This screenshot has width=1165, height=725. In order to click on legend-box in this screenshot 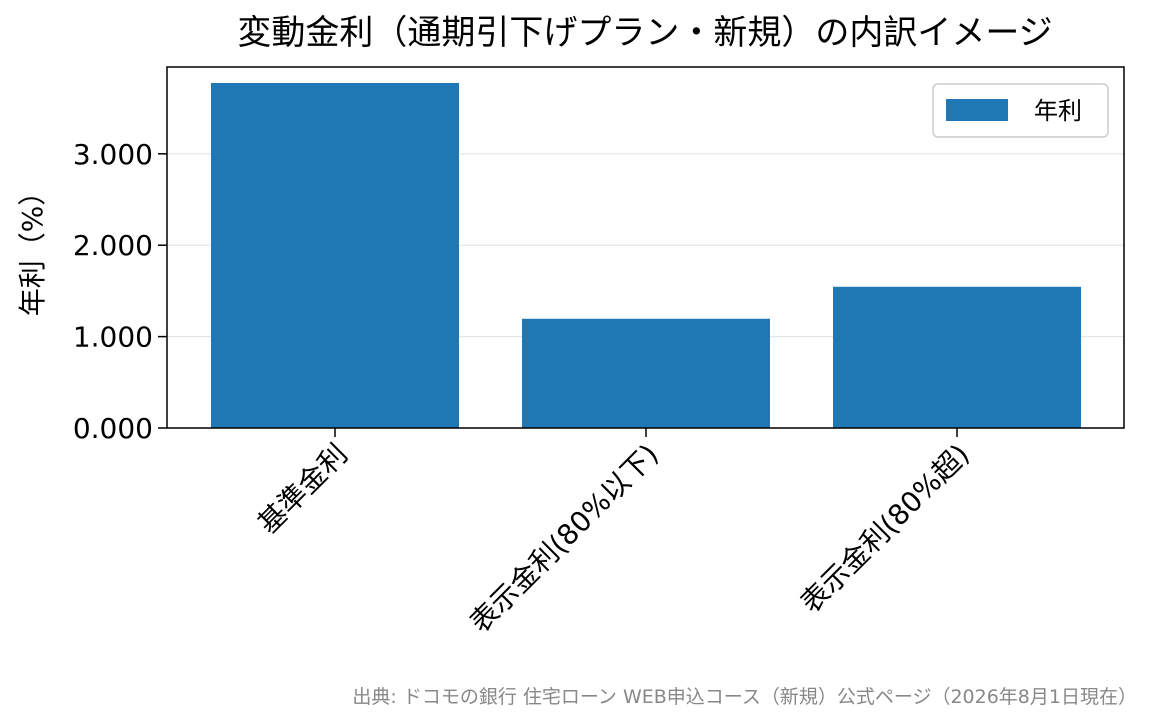, I will do `click(1020, 110)`.